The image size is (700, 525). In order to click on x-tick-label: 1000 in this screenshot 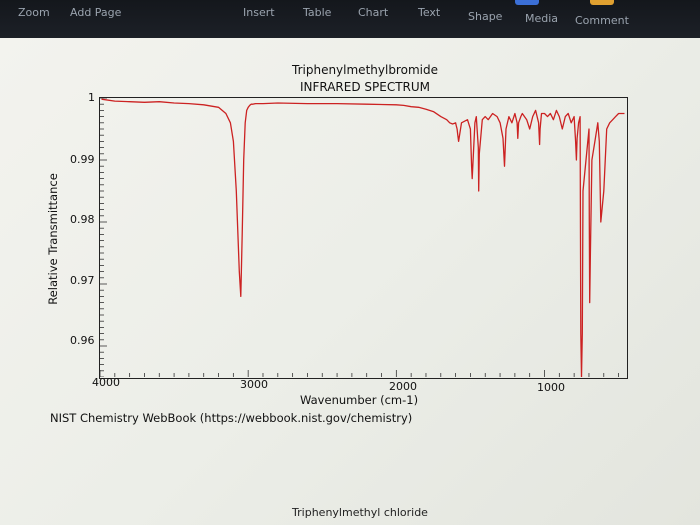, I will do `click(551, 387)`.